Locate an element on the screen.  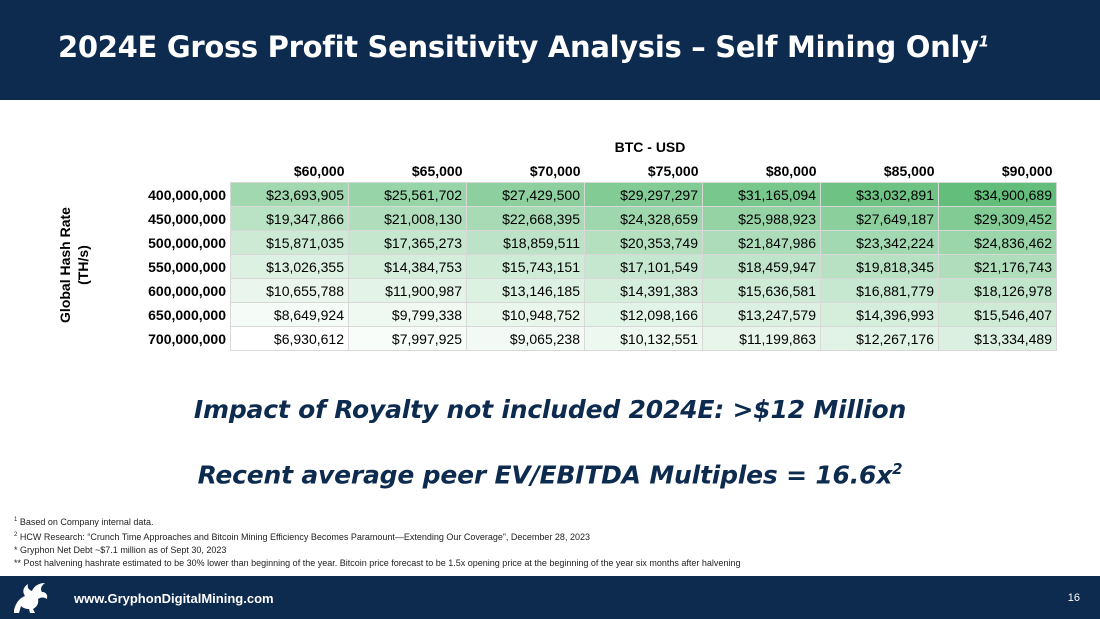
table-cell: $21,176,743 is located at coordinates (997, 266).